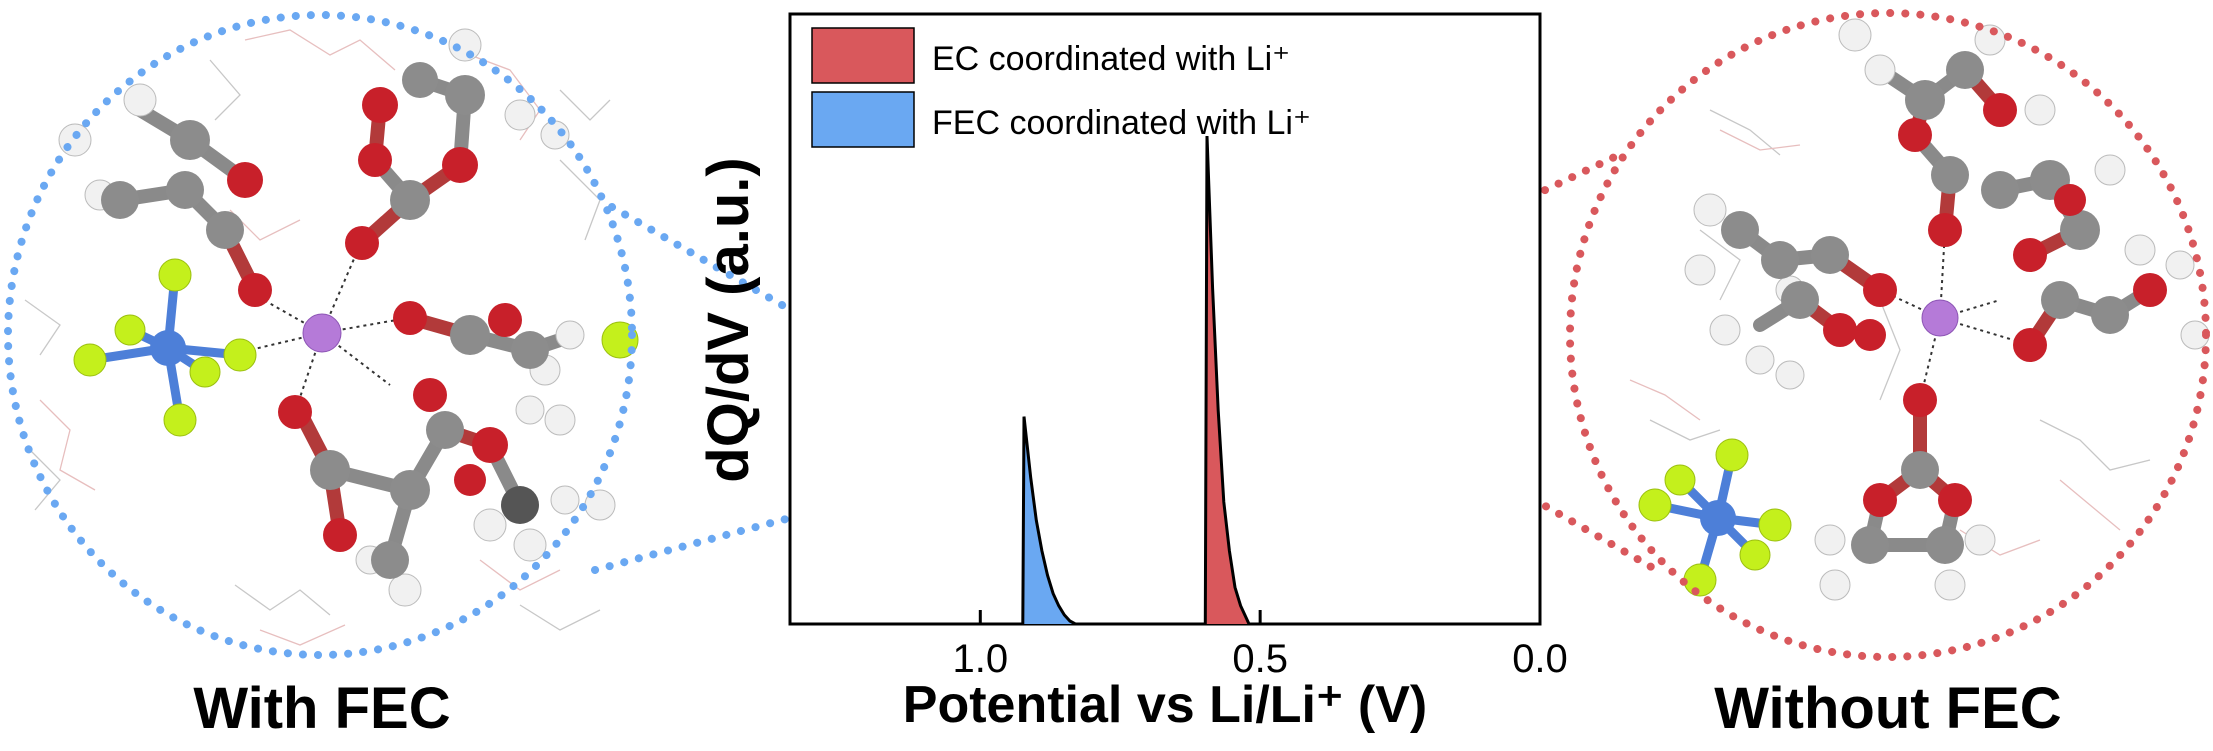  I want to click on series-area-ec, so click(1227, 380).